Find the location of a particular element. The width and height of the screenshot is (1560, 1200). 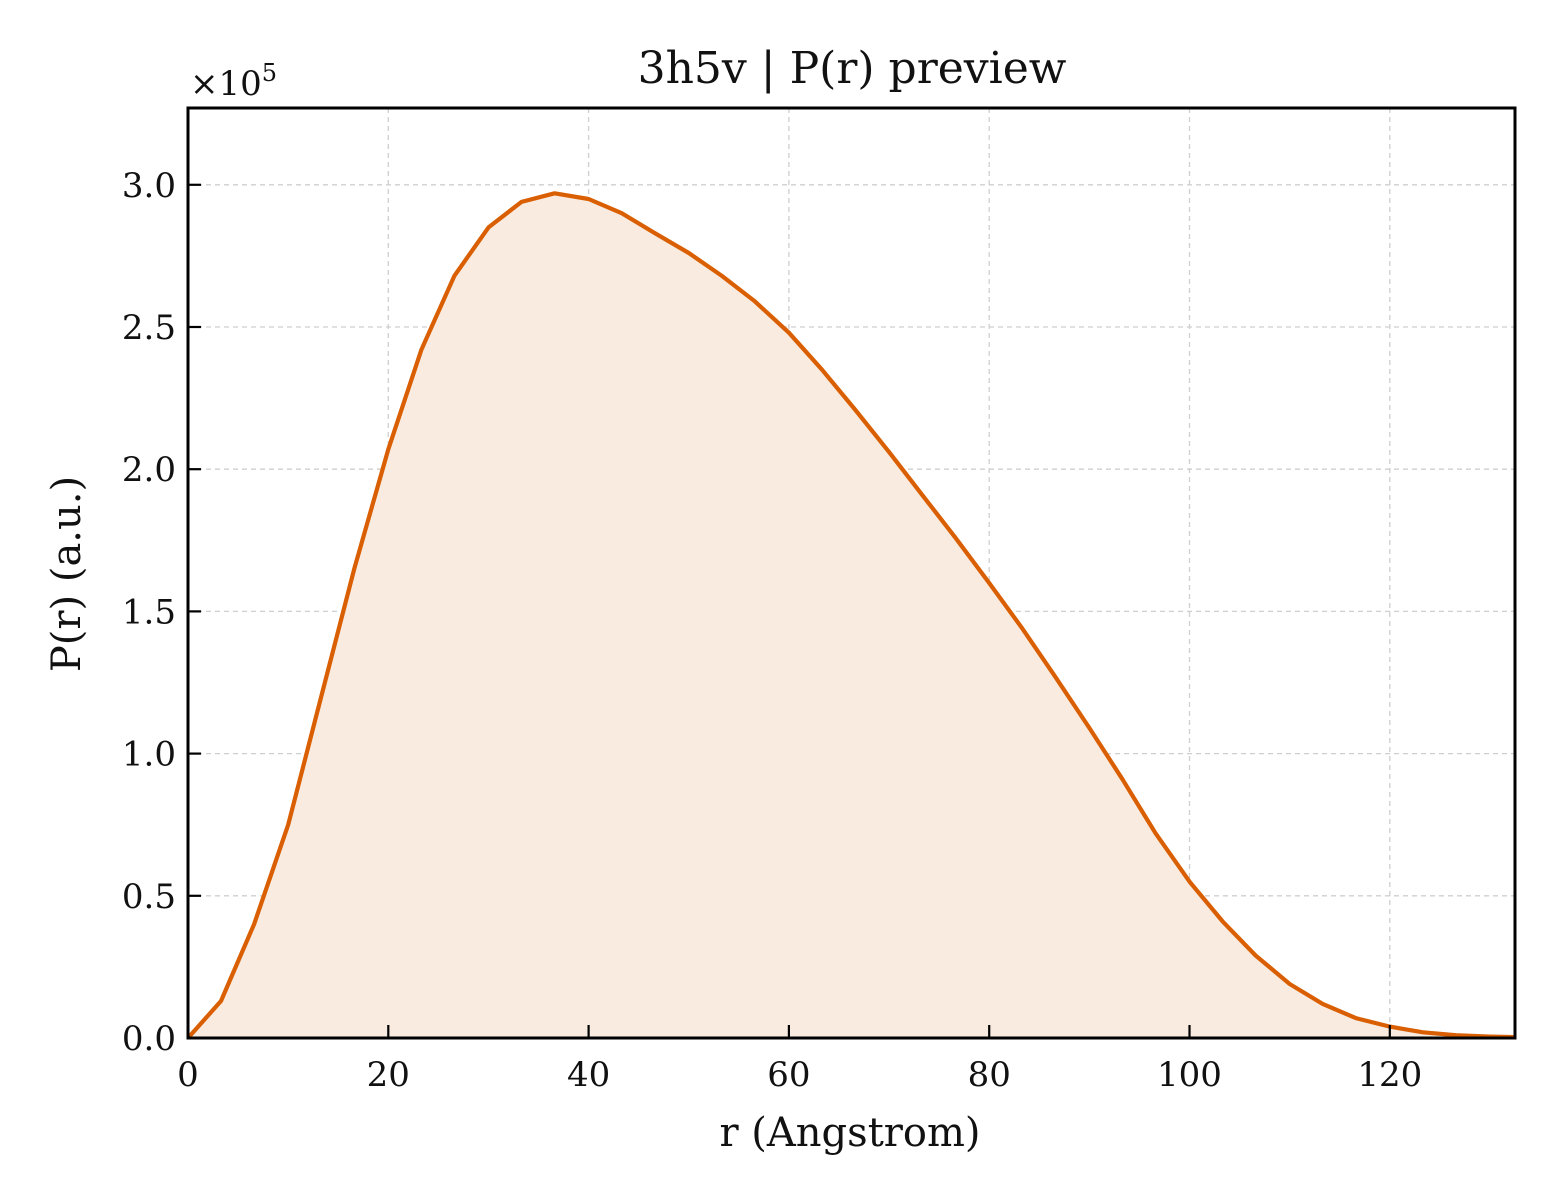

y-tick-label: 0.0 is located at coordinates (149, 1039).